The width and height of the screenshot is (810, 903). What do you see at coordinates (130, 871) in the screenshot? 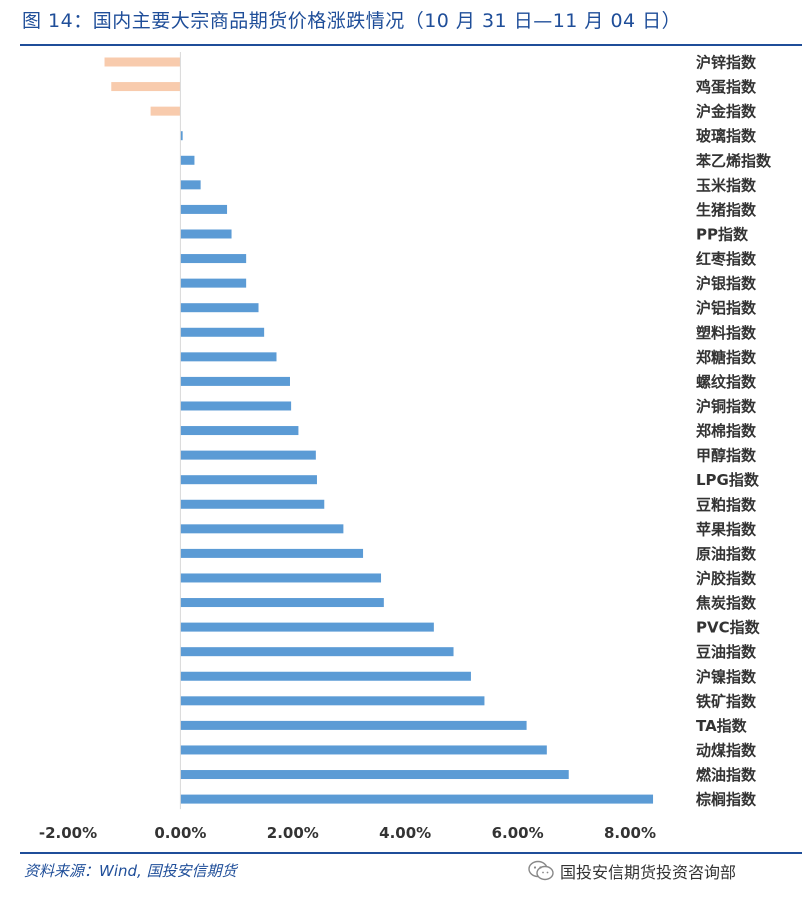
I see `source-note: 资料来源：Wind, 国投安信期货` at bounding box center [130, 871].